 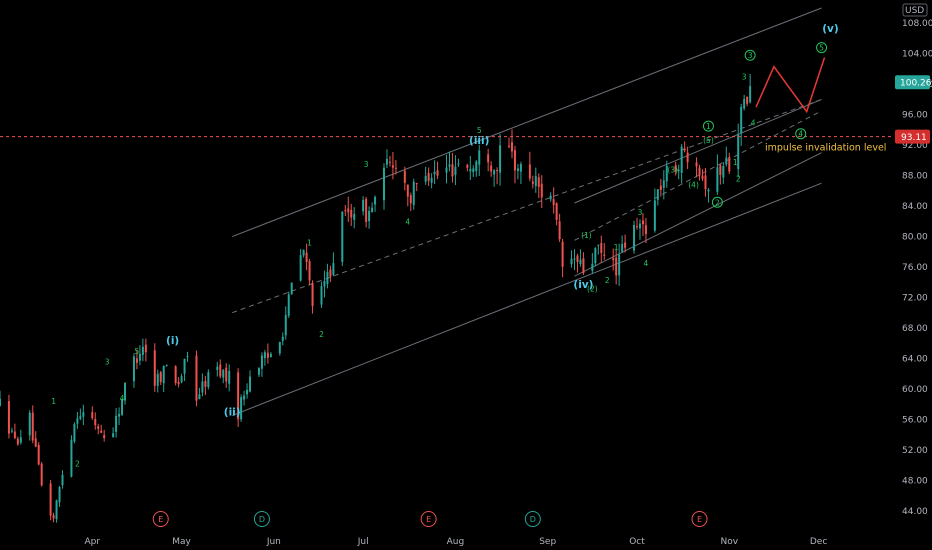 I want to click on invalidation-note: impulse invalidation level, so click(x=825, y=148).